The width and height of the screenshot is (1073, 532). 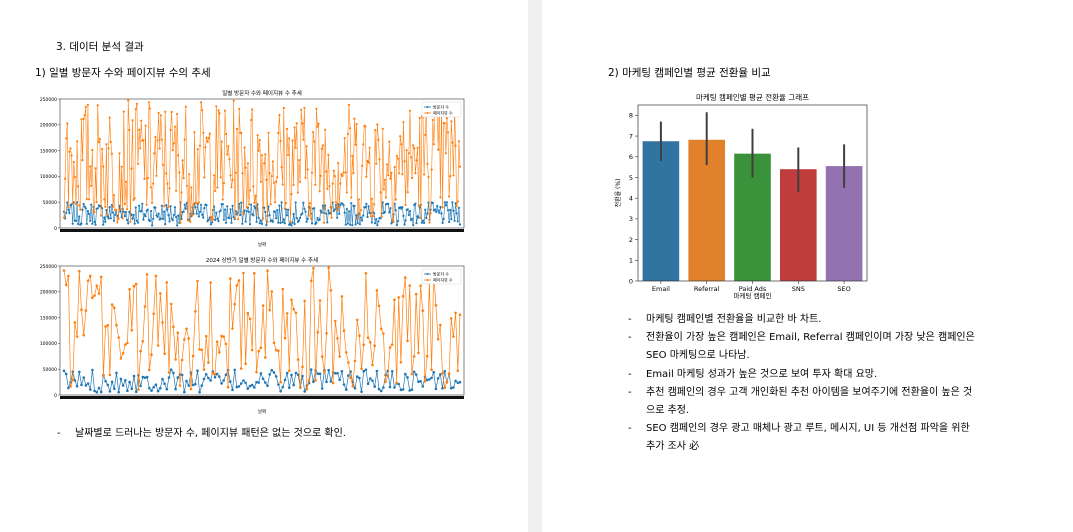 What do you see at coordinates (441, 274) in the screenshot?
I see `legend-label: 방문자 수` at bounding box center [441, 274].